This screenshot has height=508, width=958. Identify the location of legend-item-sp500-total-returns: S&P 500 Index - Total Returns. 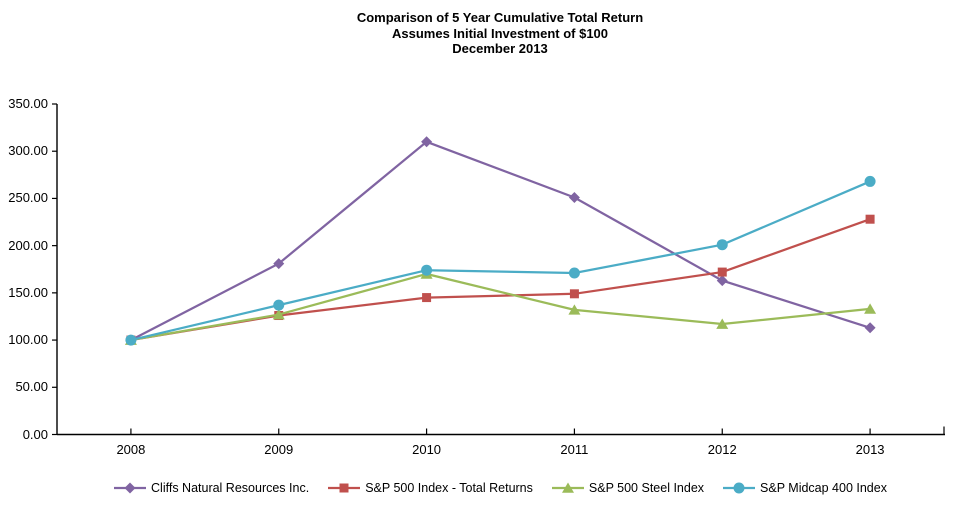
(430, 488).